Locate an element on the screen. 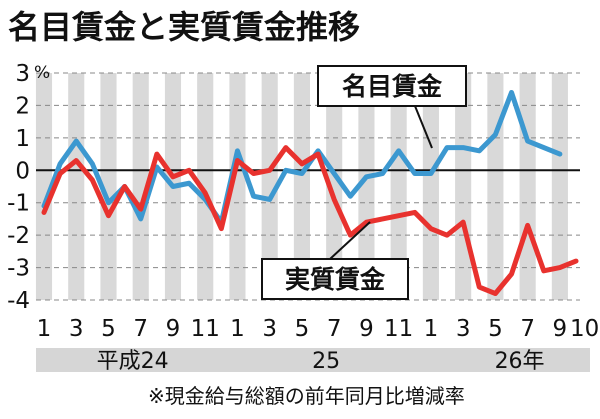 Image resolution: width=600 pixels, height=419 pixels. y-tick-label: -2 is located at coordinates (18, 236).